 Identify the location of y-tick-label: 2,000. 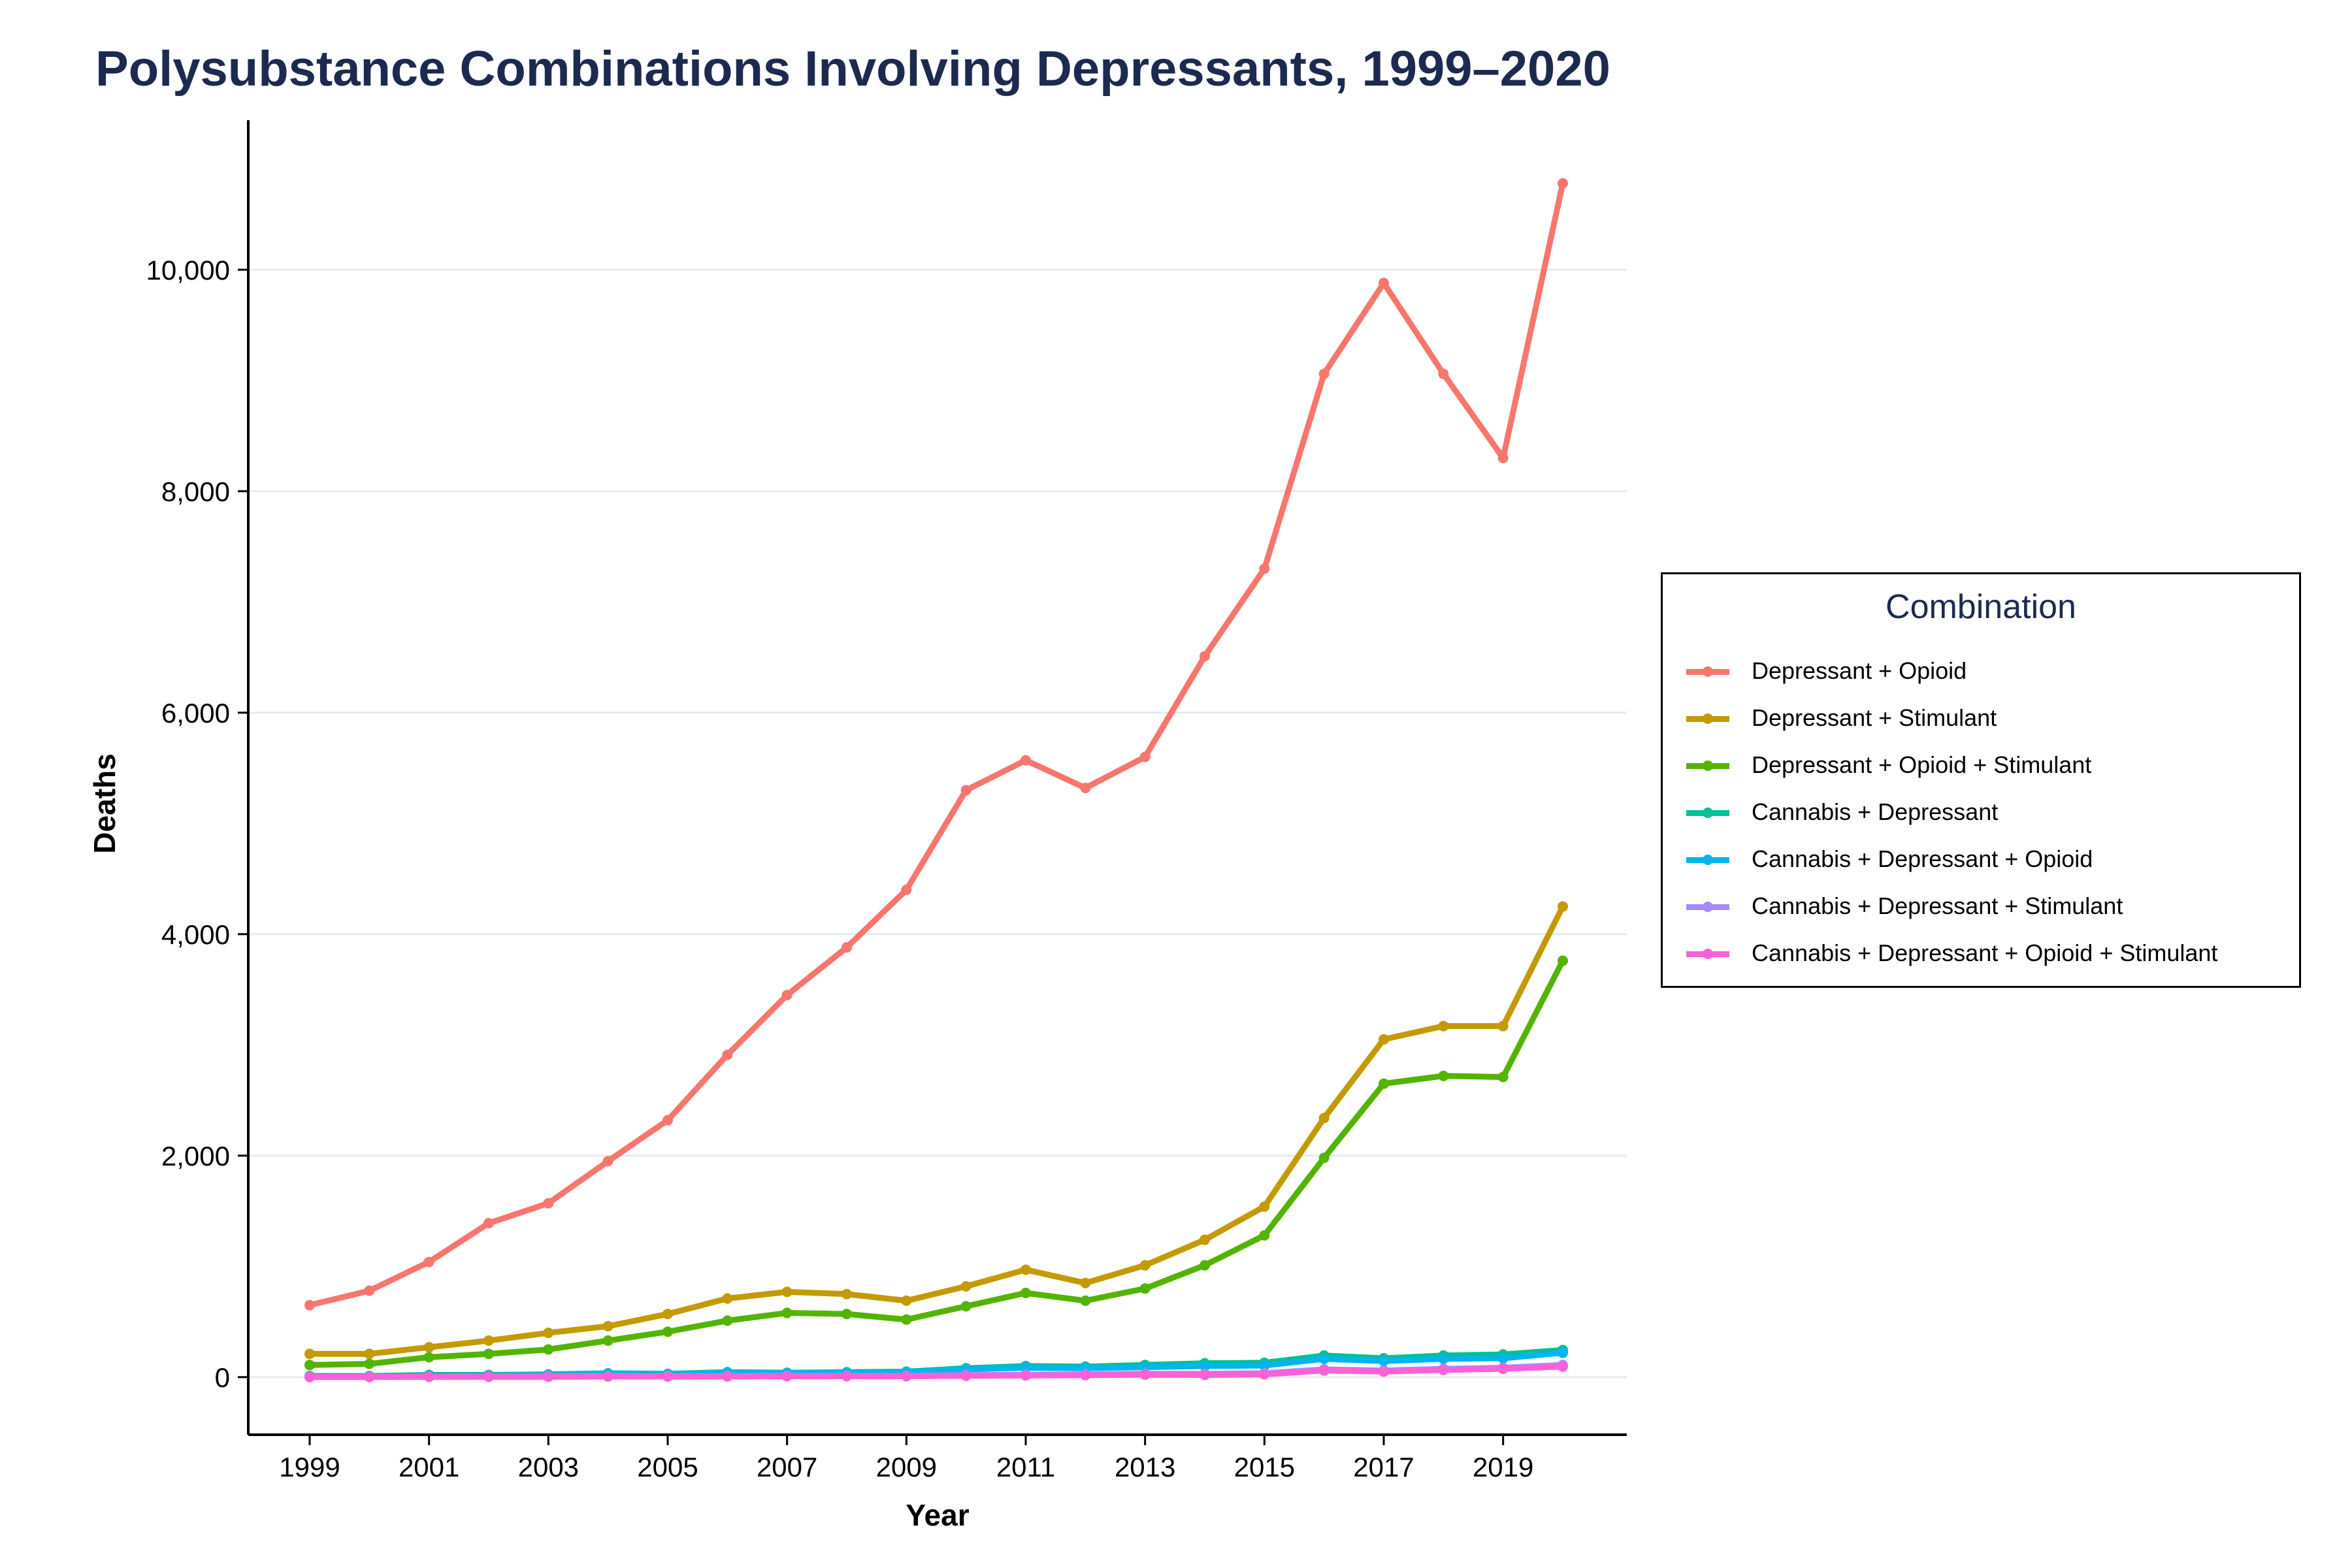
(195, 1156).